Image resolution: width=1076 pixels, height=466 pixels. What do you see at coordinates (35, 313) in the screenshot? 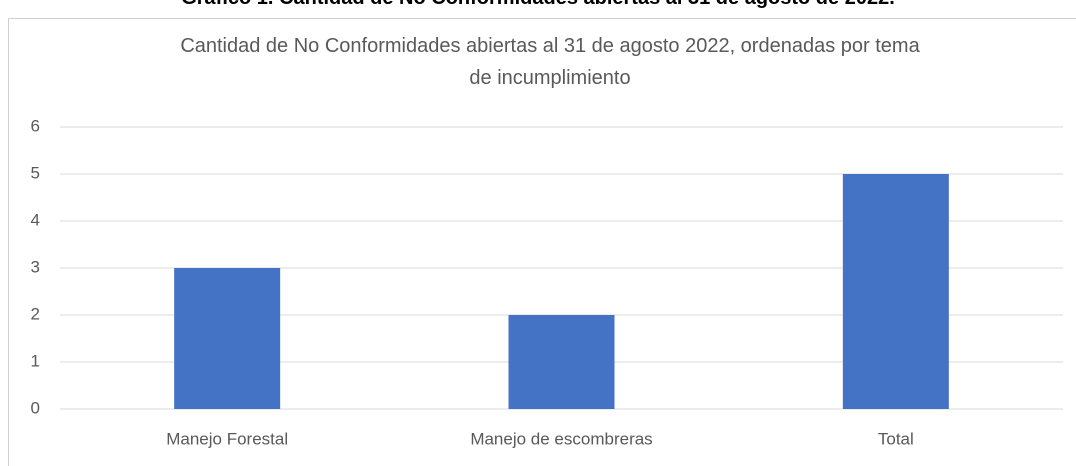
I see `y-tick-label: 2` at bounding box center [35, 313].